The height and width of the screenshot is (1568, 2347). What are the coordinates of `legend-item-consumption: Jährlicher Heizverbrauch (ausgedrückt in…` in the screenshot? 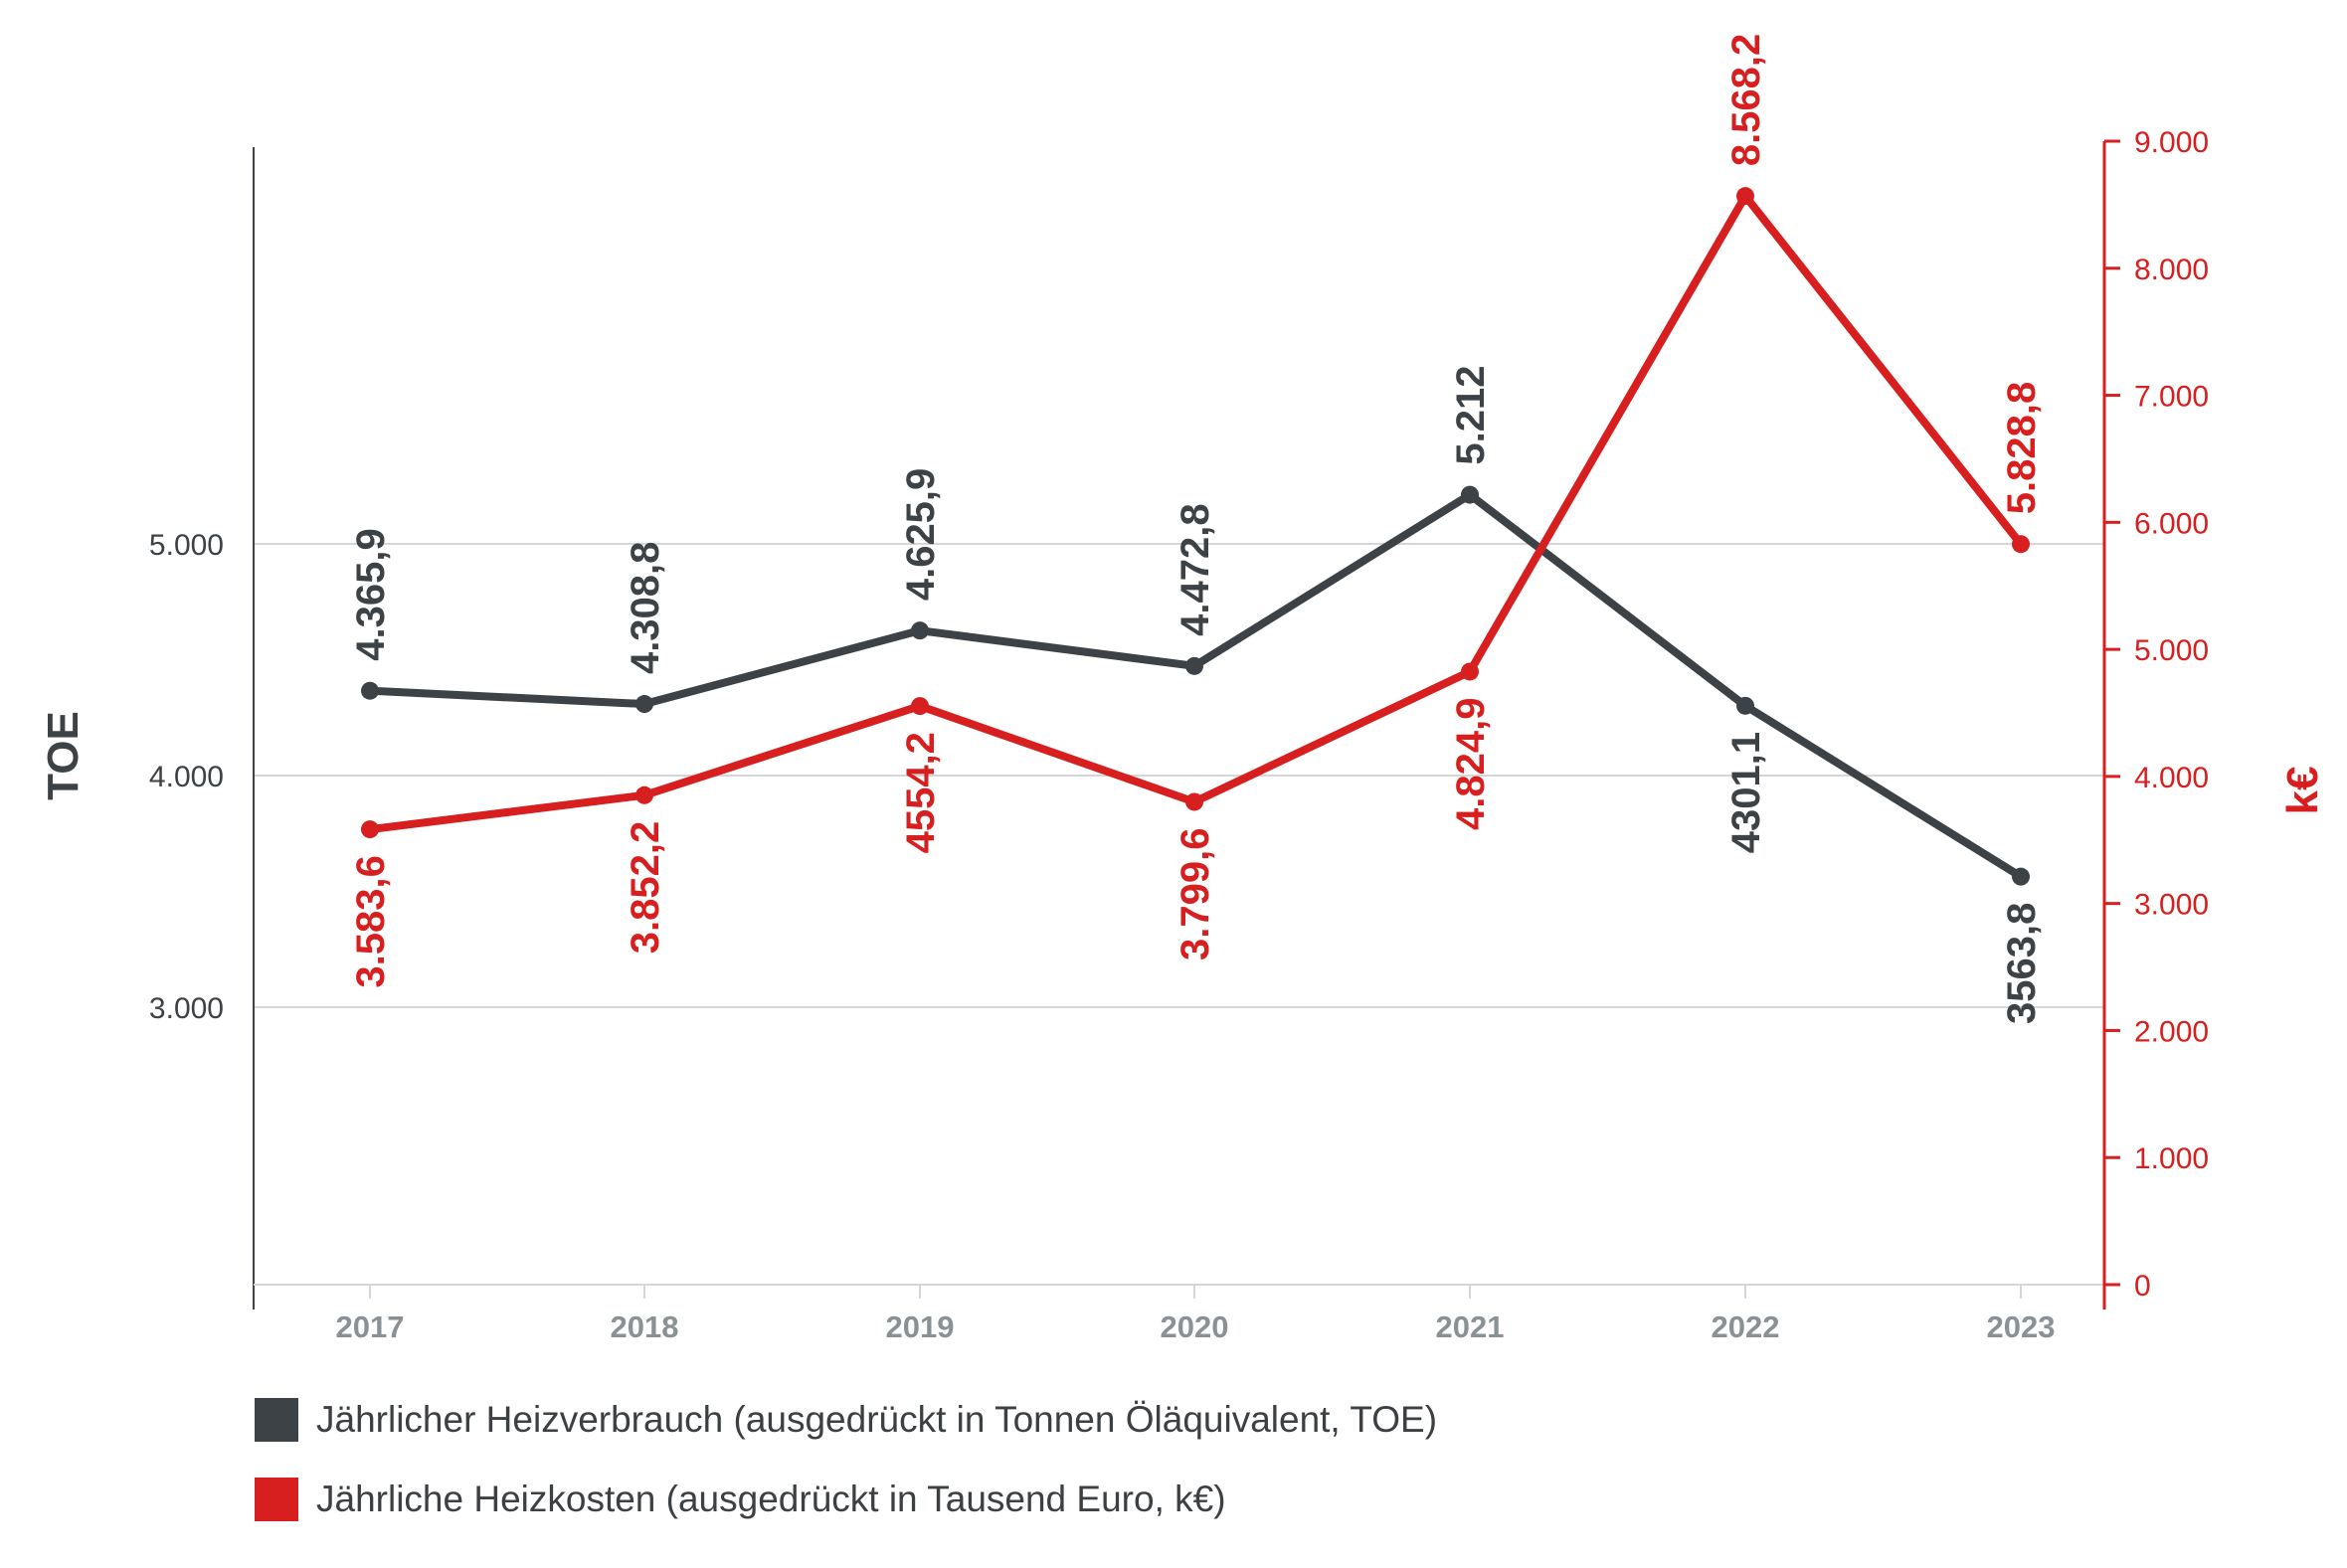 It's located at (1199, 1420).